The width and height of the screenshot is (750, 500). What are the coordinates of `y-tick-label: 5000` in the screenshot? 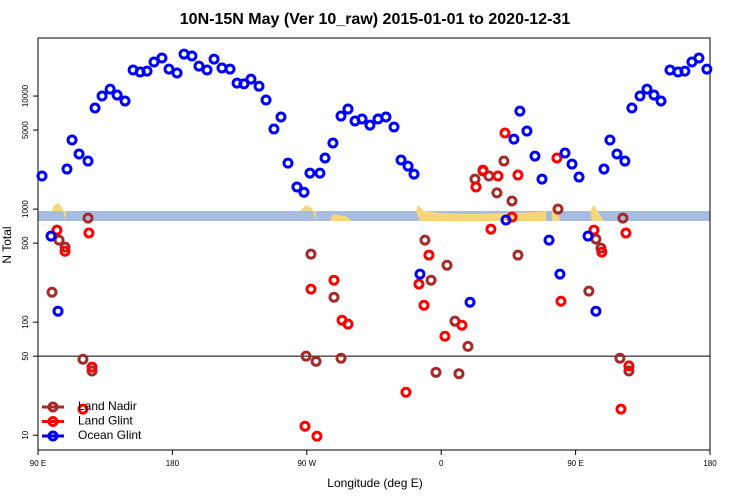 It's located at (25, 130).